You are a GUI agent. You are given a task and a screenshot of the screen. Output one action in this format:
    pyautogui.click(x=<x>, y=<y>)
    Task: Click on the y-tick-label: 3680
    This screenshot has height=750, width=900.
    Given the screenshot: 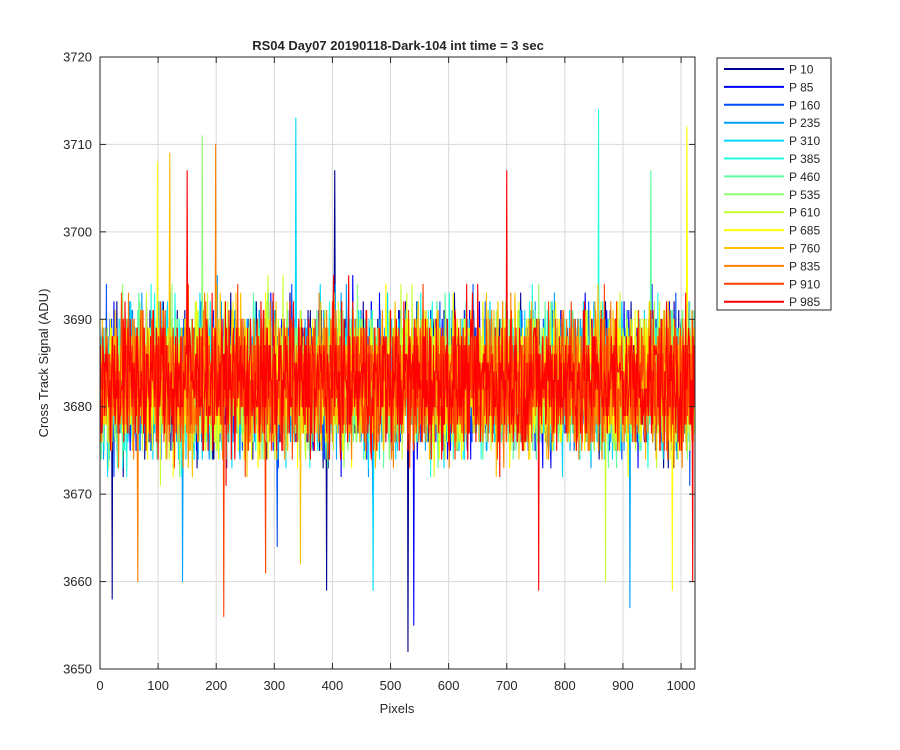 What is the action you would take?
    pyautogui.click(x=77, y=406)
    